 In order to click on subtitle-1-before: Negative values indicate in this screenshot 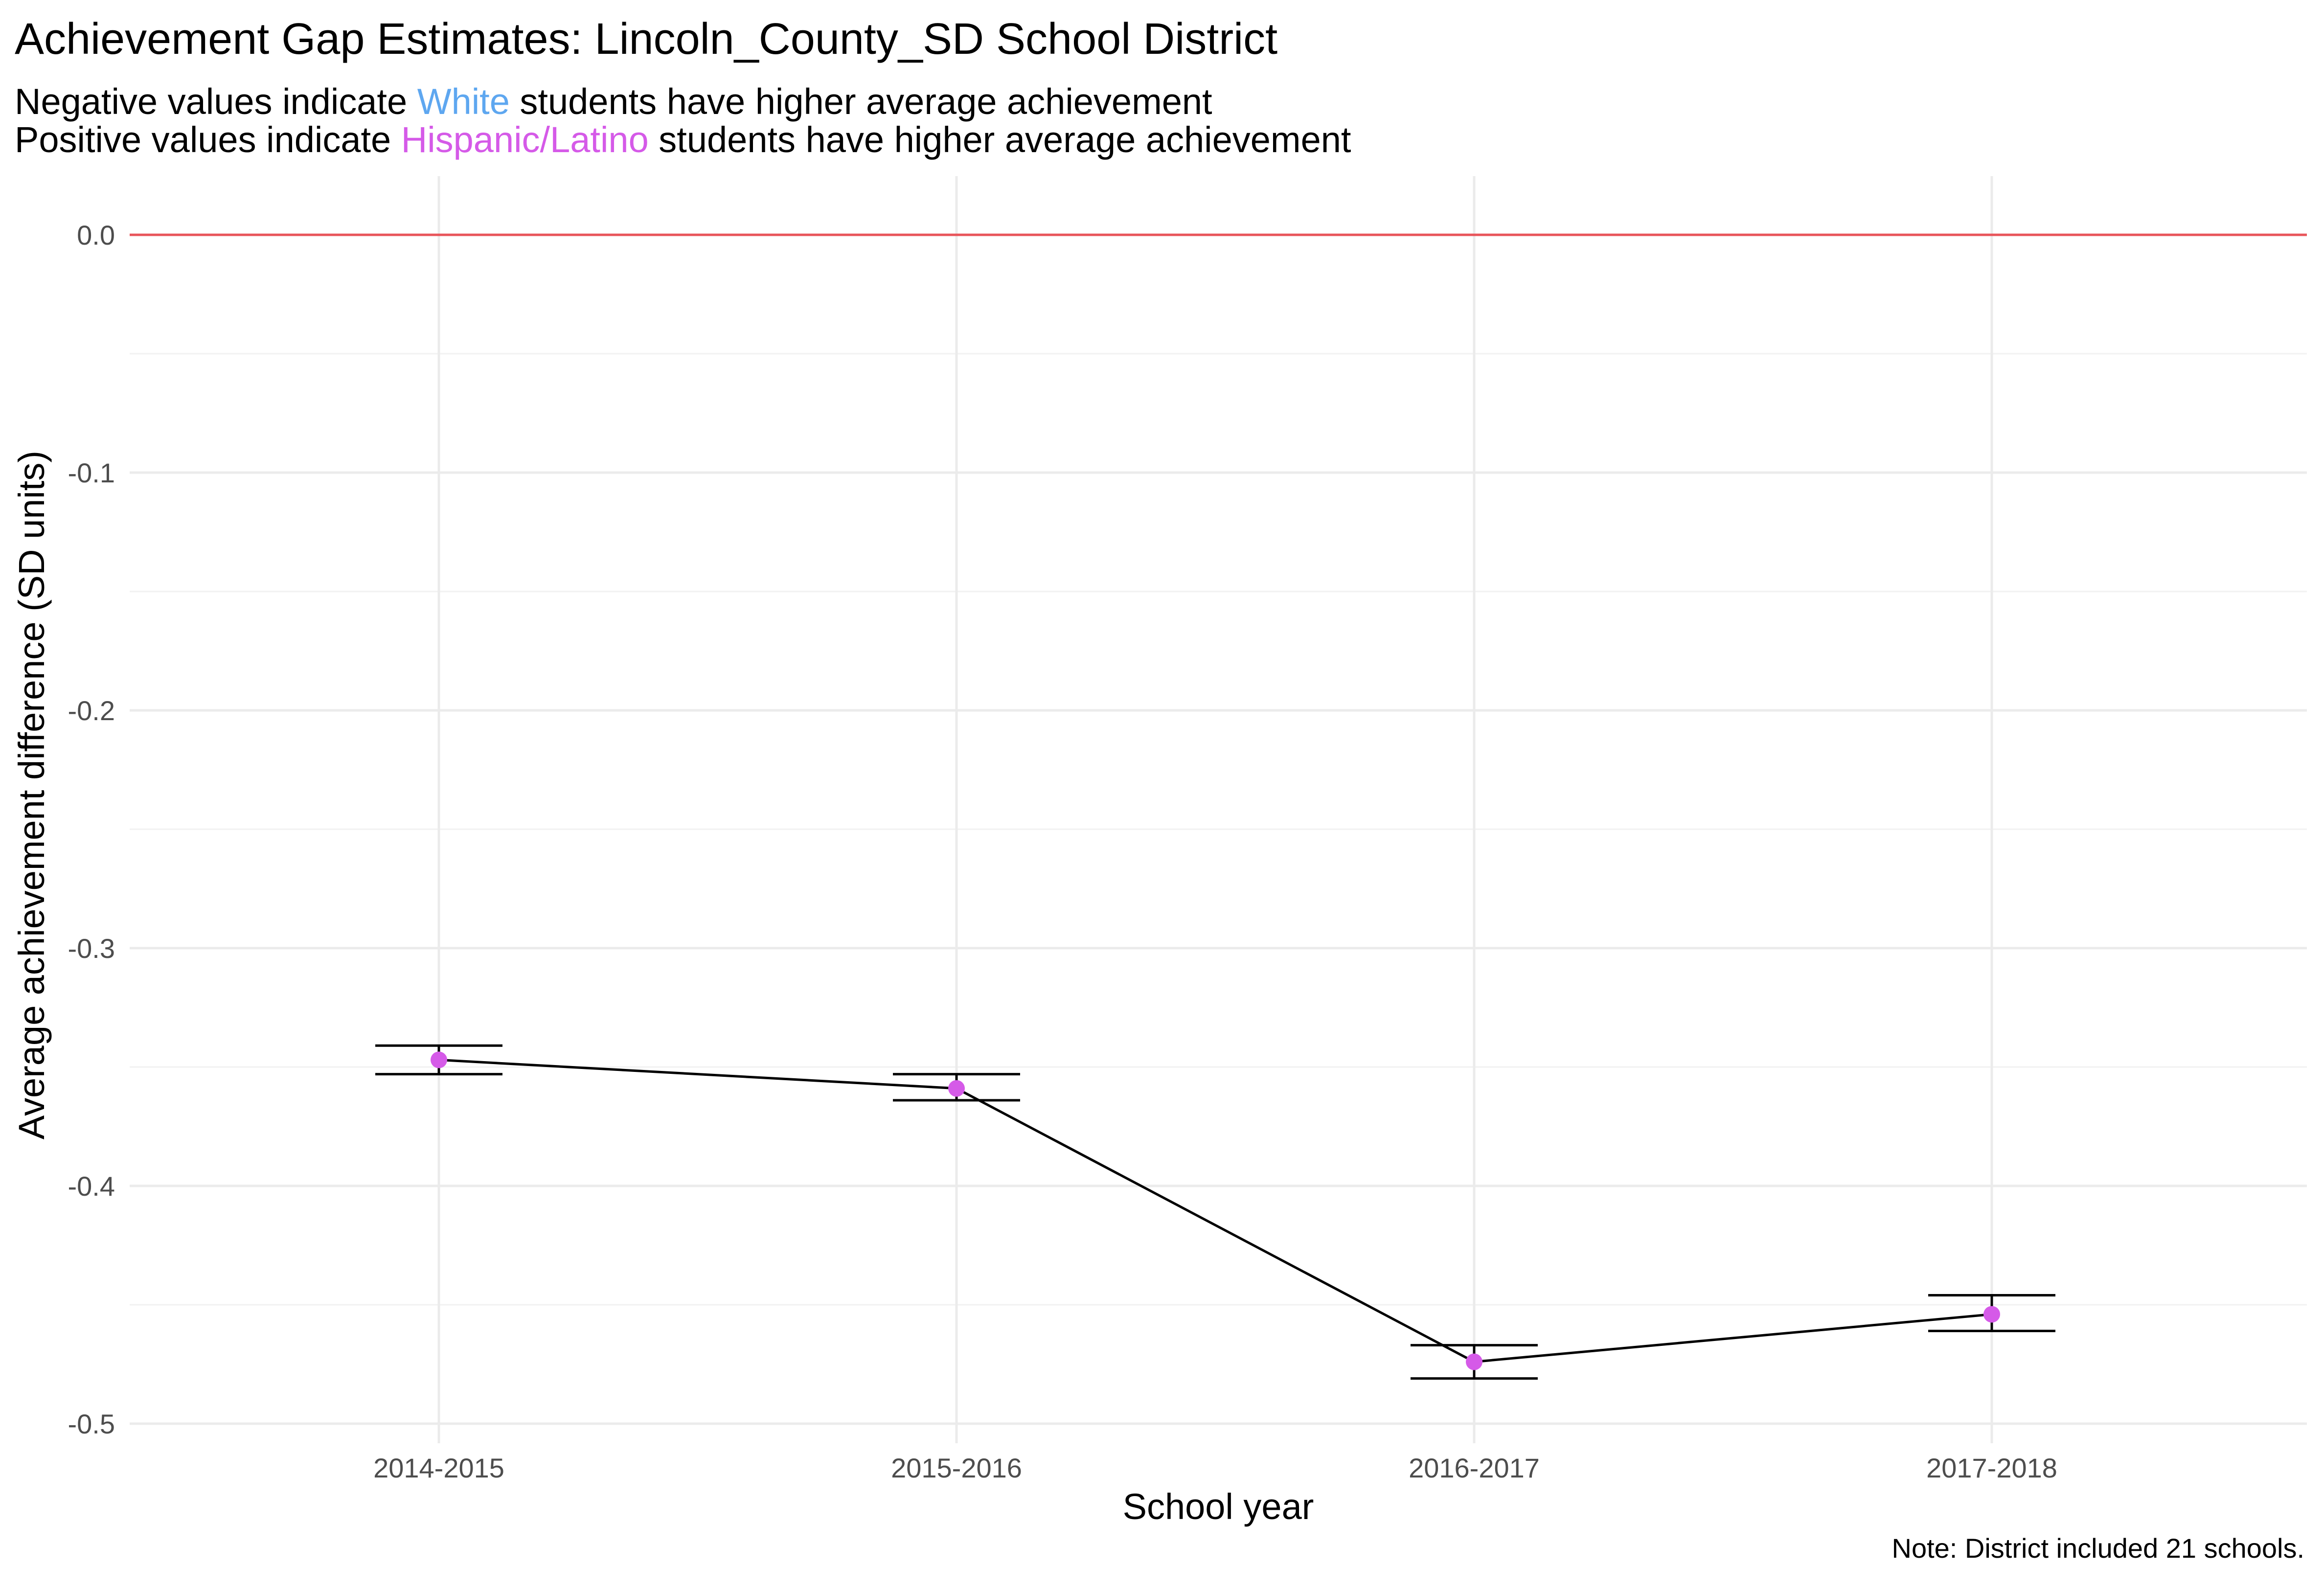, I will do `click(216, 102)`.